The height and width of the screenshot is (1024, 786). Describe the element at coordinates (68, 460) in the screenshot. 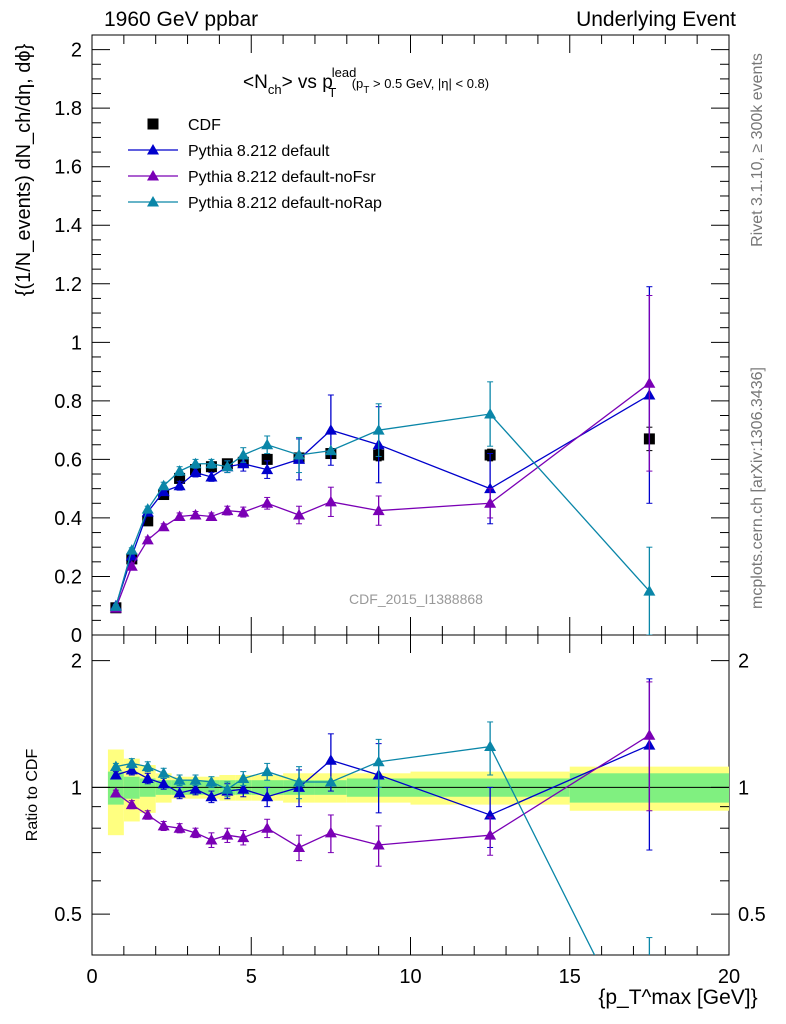

I see `y-tick-label: 0.6` at that location.